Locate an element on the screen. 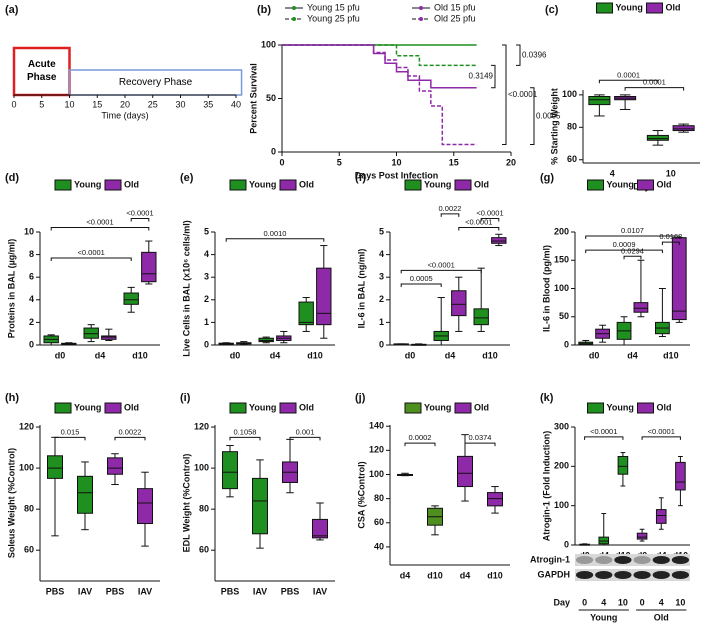 The height and width of the screenshot is (625, 709). panel-label: (b) is located at coordinates (264, 10).